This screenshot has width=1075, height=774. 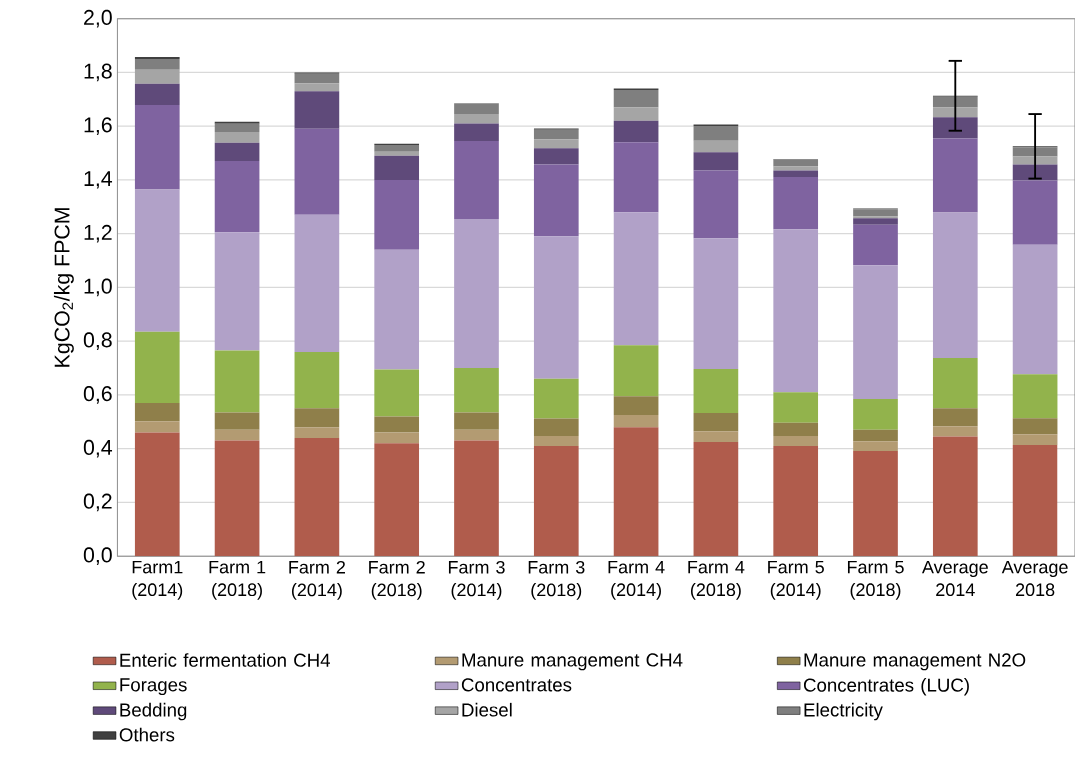 I want to click on y-tick-label: 2,0, so click(x=98, y=19).